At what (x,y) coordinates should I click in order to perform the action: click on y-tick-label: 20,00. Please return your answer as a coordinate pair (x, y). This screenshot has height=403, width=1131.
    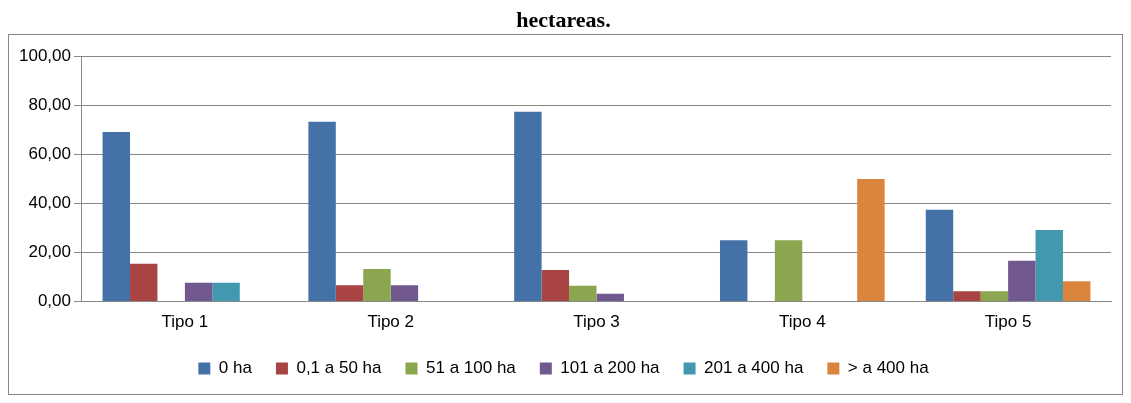
    Looking at the image, I should click on (49, 252).